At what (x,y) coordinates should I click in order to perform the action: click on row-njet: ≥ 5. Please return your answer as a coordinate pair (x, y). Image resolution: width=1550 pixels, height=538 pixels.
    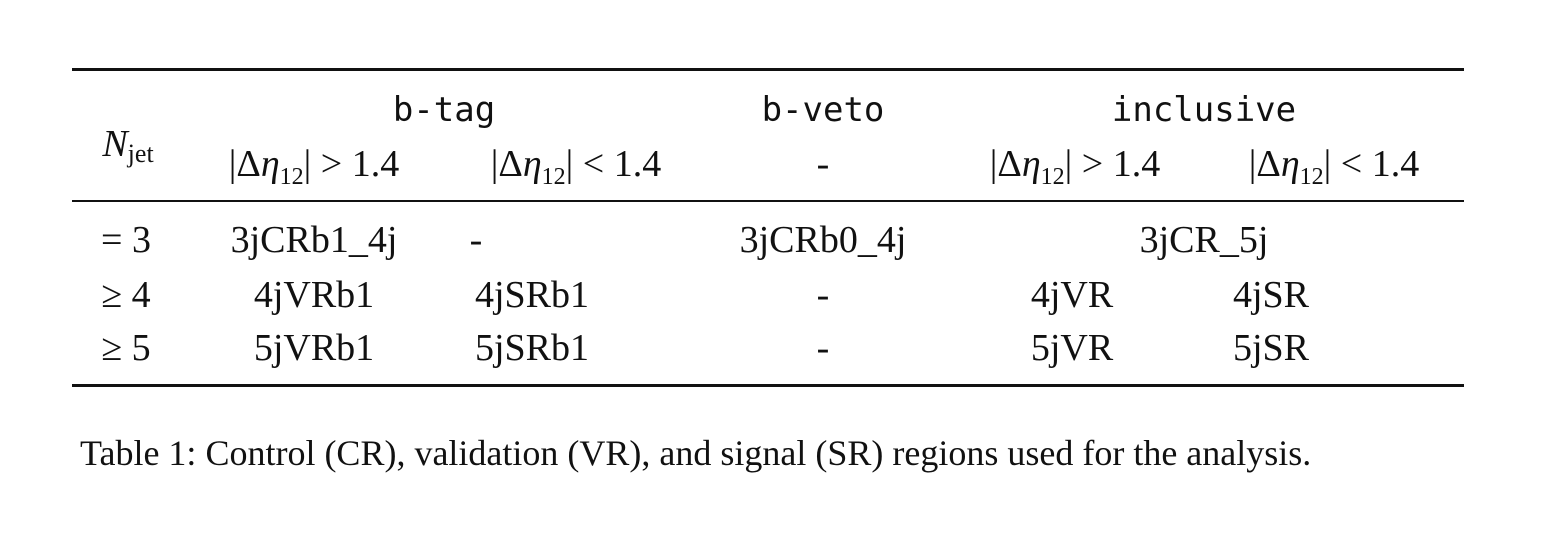
    Looking at the image, I should click on (126, 348).